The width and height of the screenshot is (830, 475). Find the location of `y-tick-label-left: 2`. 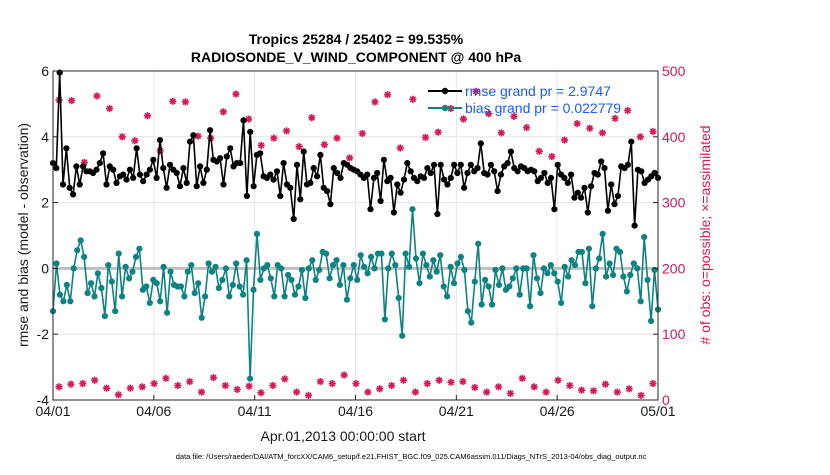

y-tick-label-left: 2 is located at coordinates (45, 203).